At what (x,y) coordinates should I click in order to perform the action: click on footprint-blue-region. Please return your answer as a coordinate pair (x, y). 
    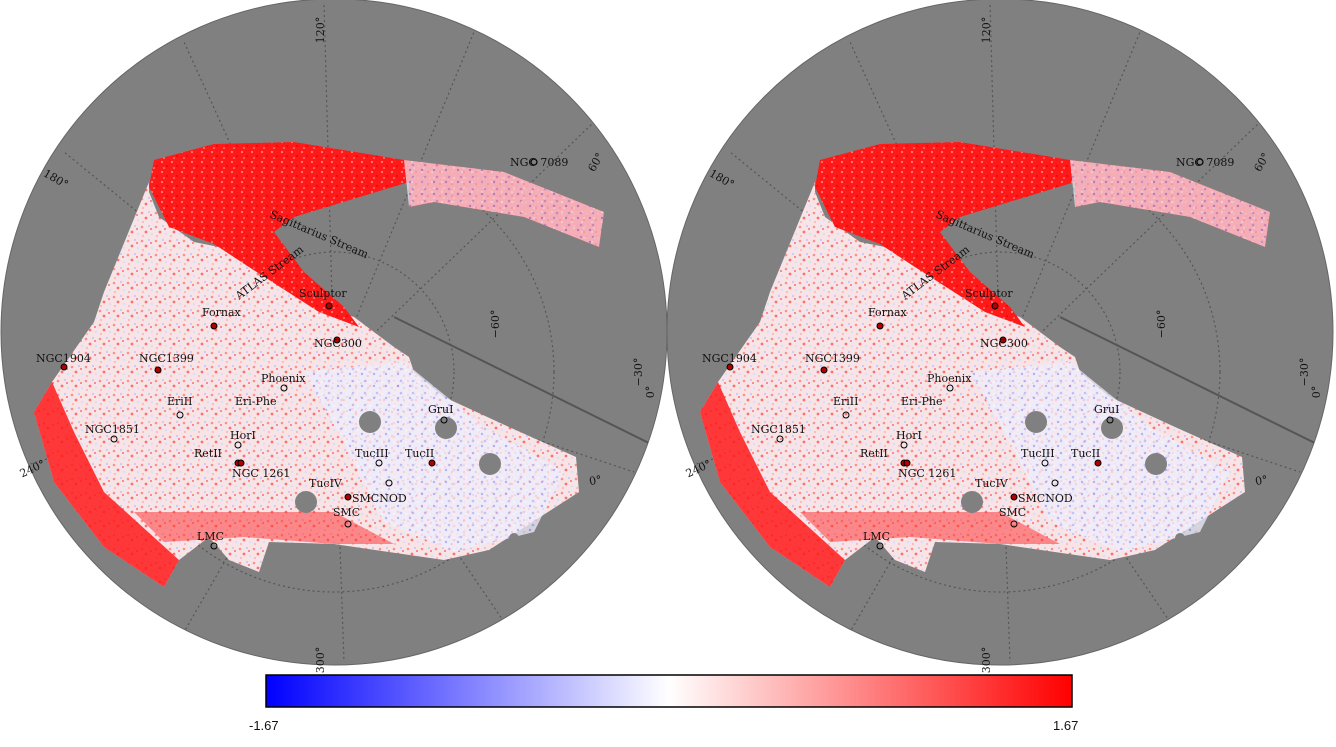
    Looking at the image, I should click on (1100, 457).